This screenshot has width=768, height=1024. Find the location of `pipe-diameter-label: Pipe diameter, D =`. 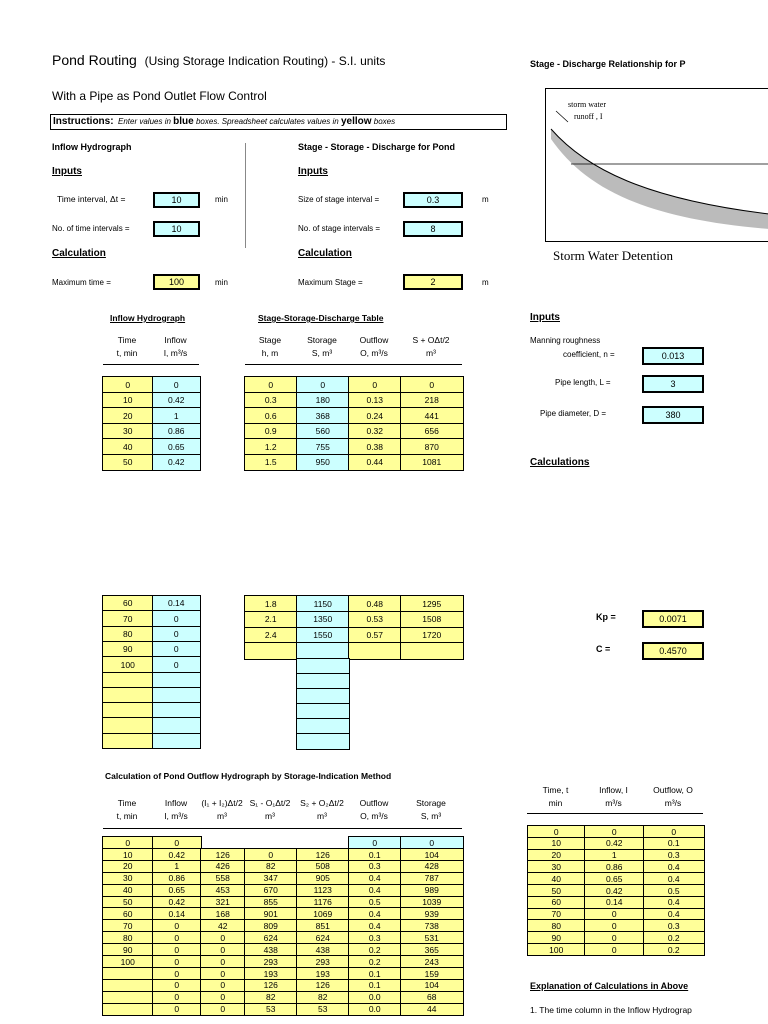

pipe-diameter-label: Pipe diameter, D = is located at coordinates (573, 413).